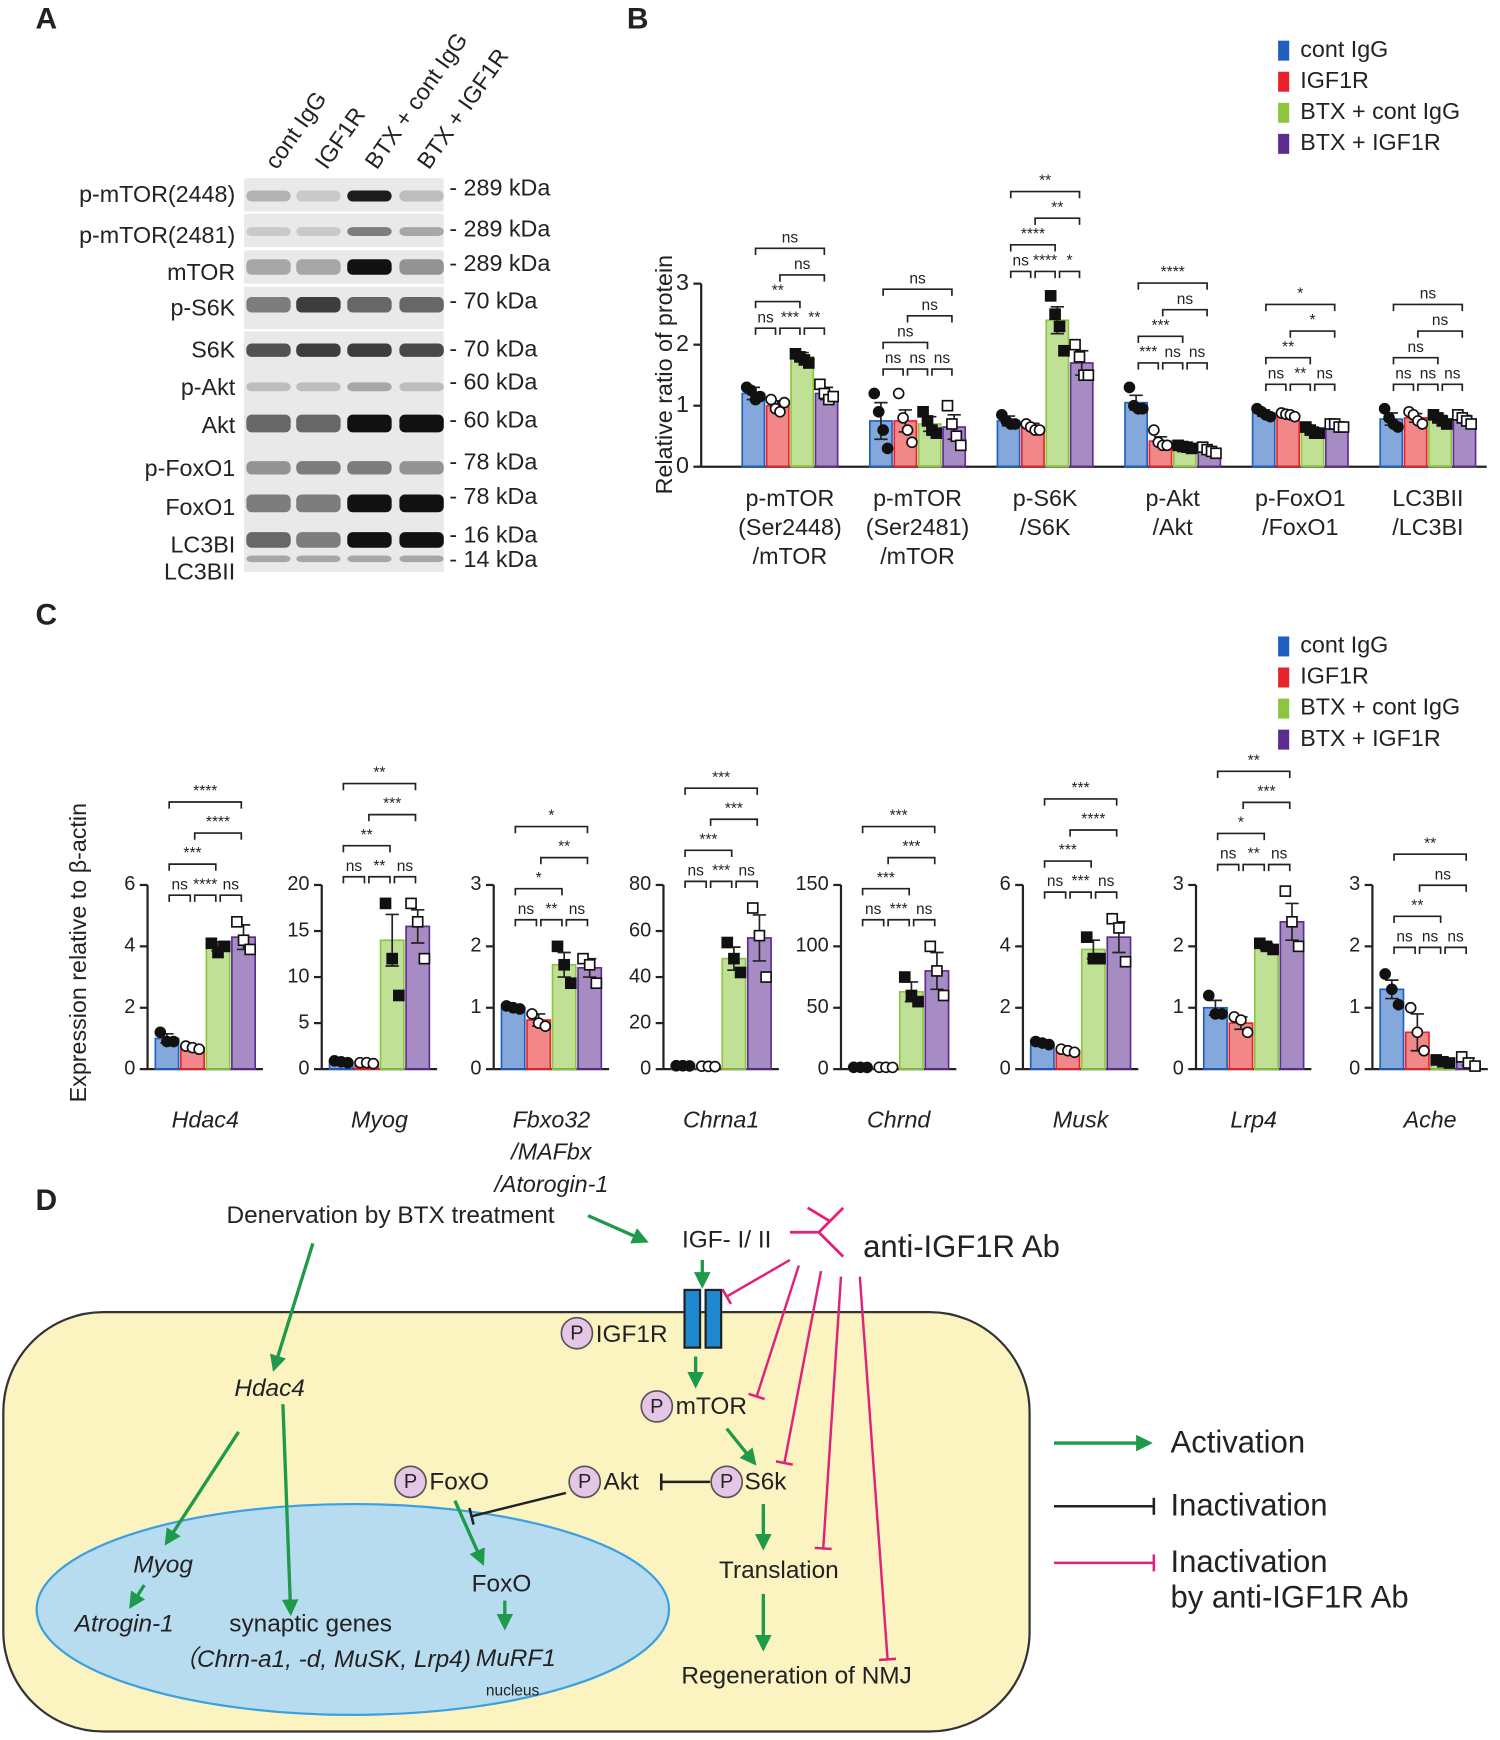 This screenshot has width=1500, height=1740. Describe the element at coordinates (765, 1481) in the screenshot. I see `node-label: S6k` at that location.